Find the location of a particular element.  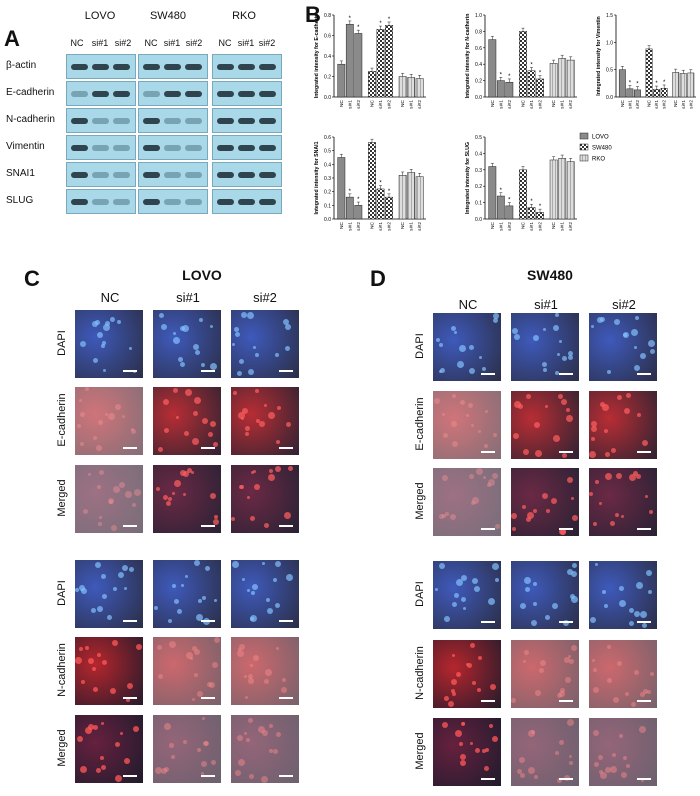

col-header-si1: si#1 is located at coordinates (546, 304).